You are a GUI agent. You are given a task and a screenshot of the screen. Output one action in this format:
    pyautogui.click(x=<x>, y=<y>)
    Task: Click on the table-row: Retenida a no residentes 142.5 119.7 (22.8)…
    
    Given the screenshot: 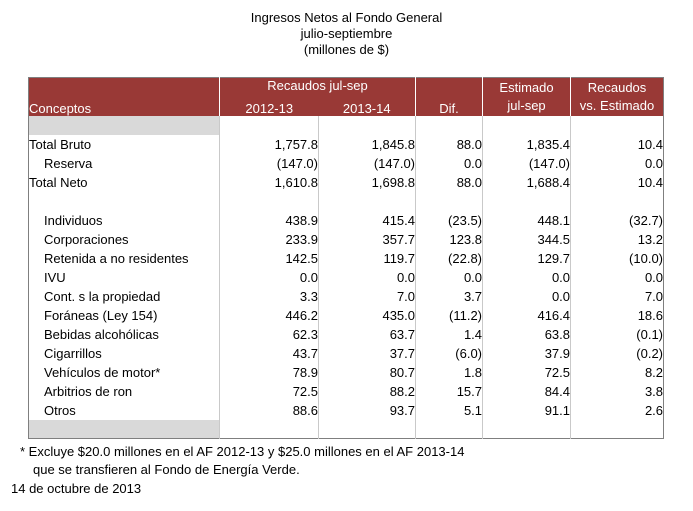 What is the action you would take?
    pyautogui.click(x=346, y=258)
    